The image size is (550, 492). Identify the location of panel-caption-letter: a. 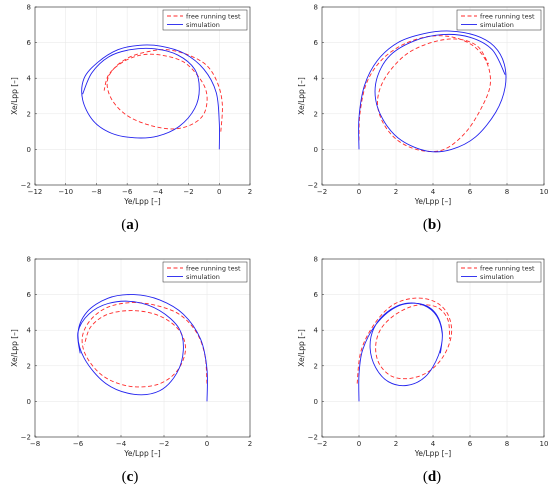
(130, 225).